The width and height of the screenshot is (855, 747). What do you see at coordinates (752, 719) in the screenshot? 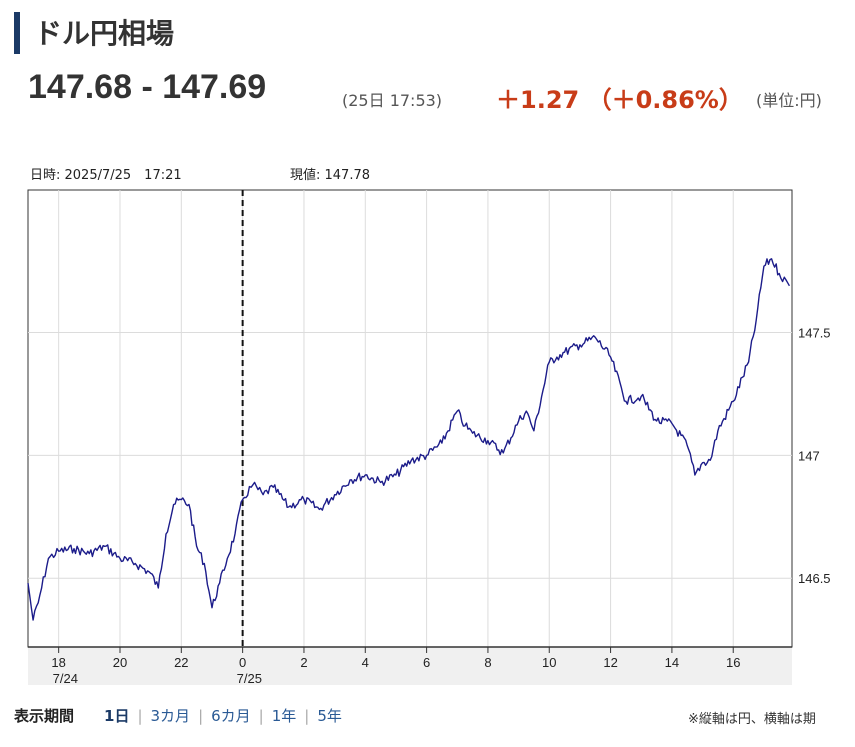
I see `axis-note: ※縦軸は円、横軸は期` at bounding box center [752, 719].